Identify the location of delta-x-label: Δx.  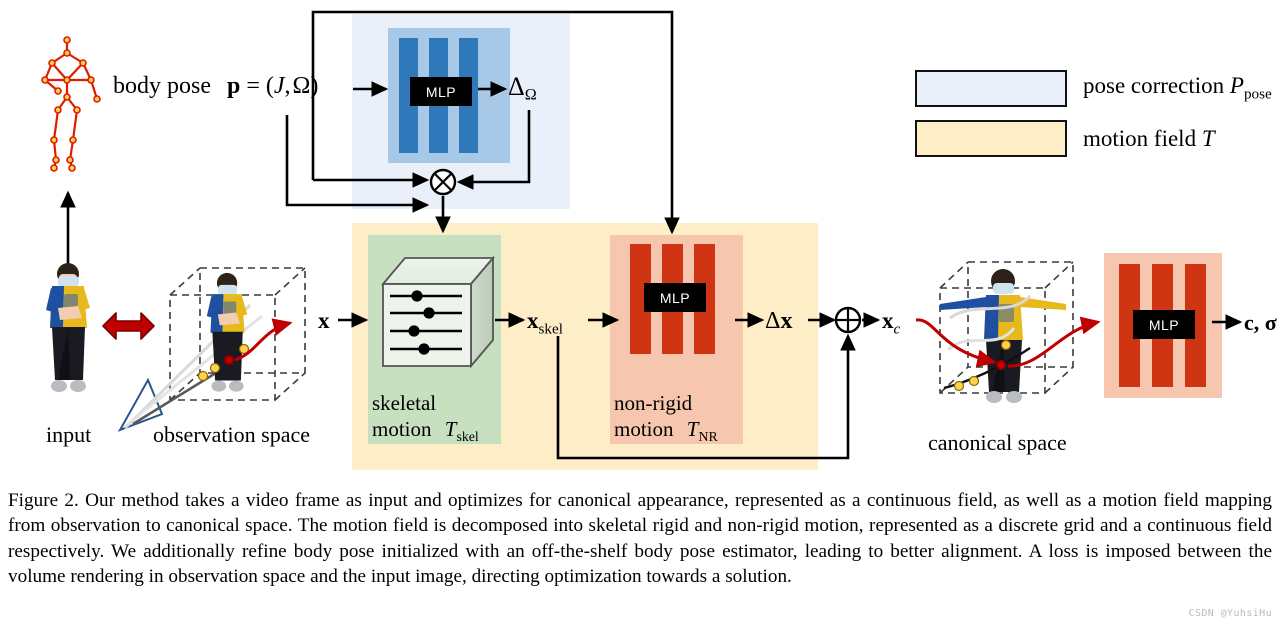
(779, 321).